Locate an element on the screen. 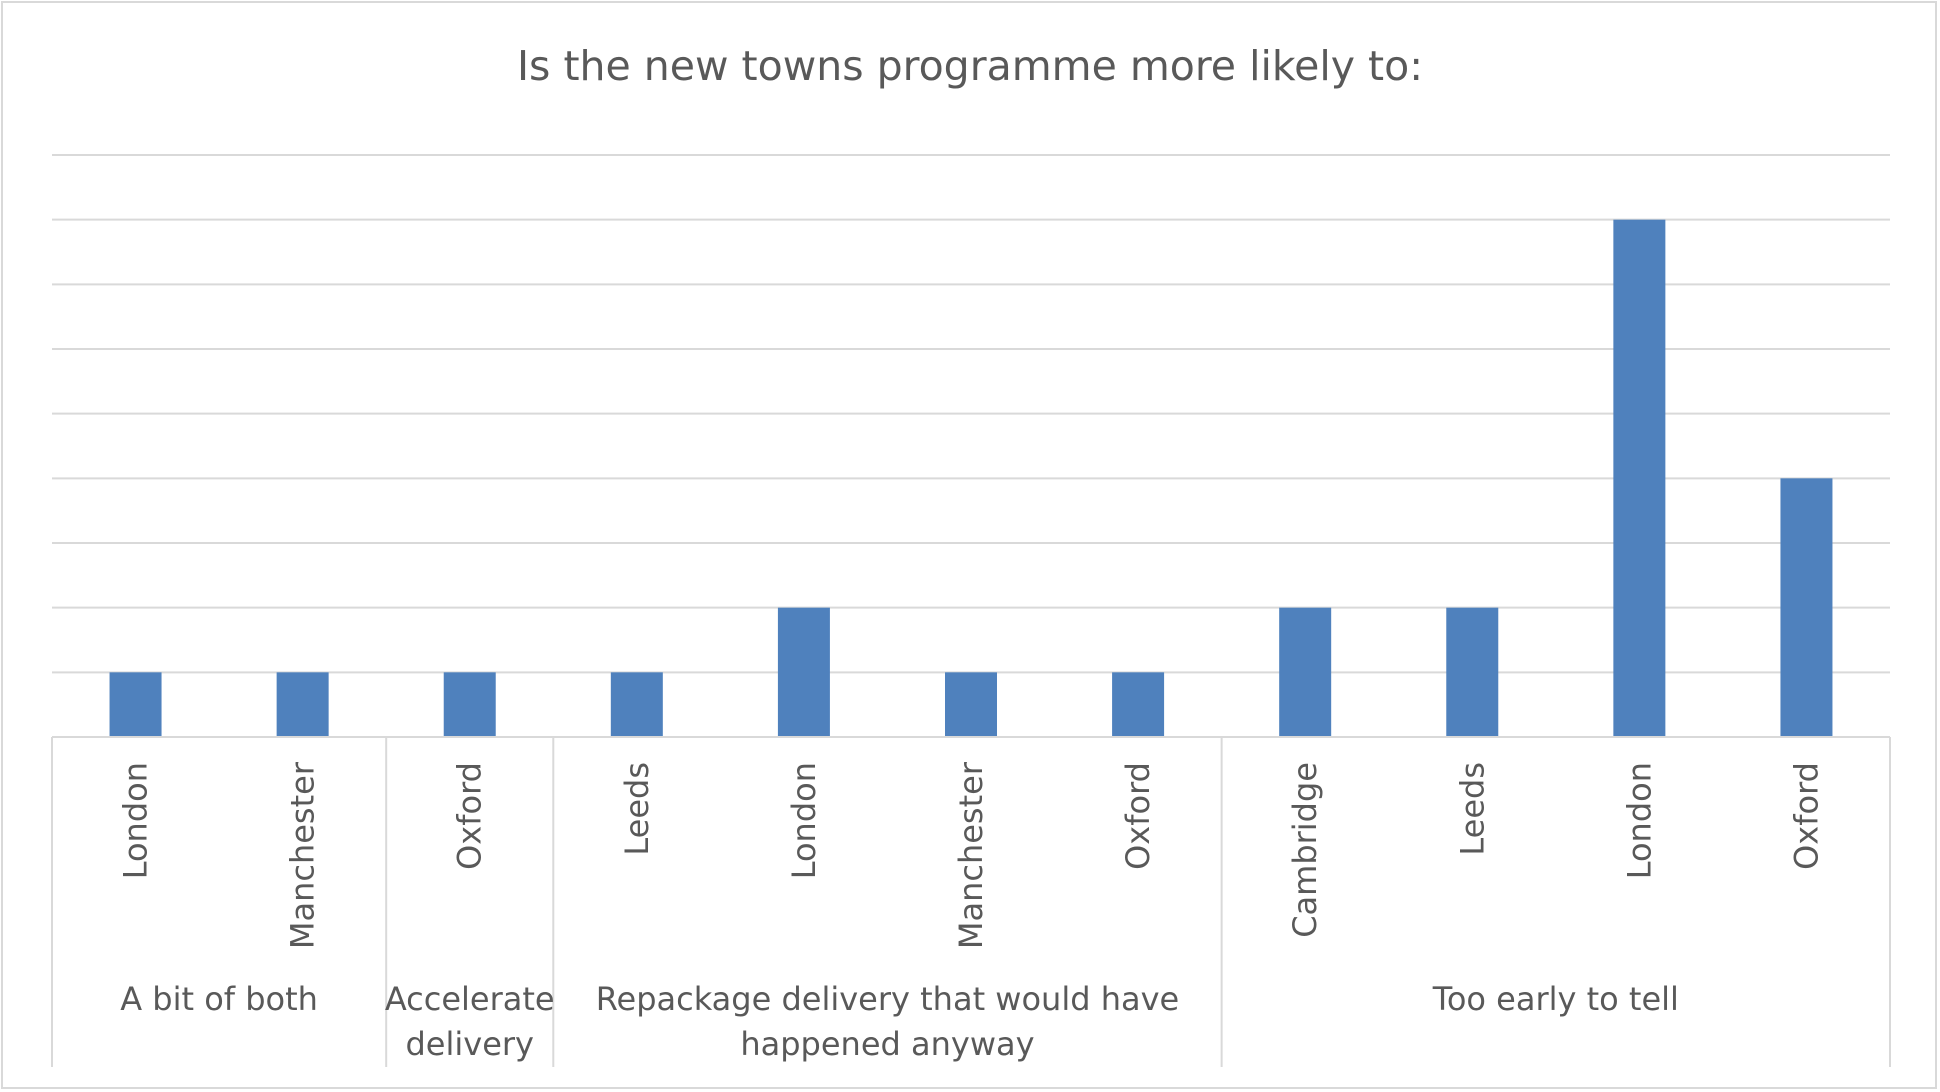 The height and width of the screenshot is (1092, 1940). group-label: Accelerate is located at coordinates (470, 999).